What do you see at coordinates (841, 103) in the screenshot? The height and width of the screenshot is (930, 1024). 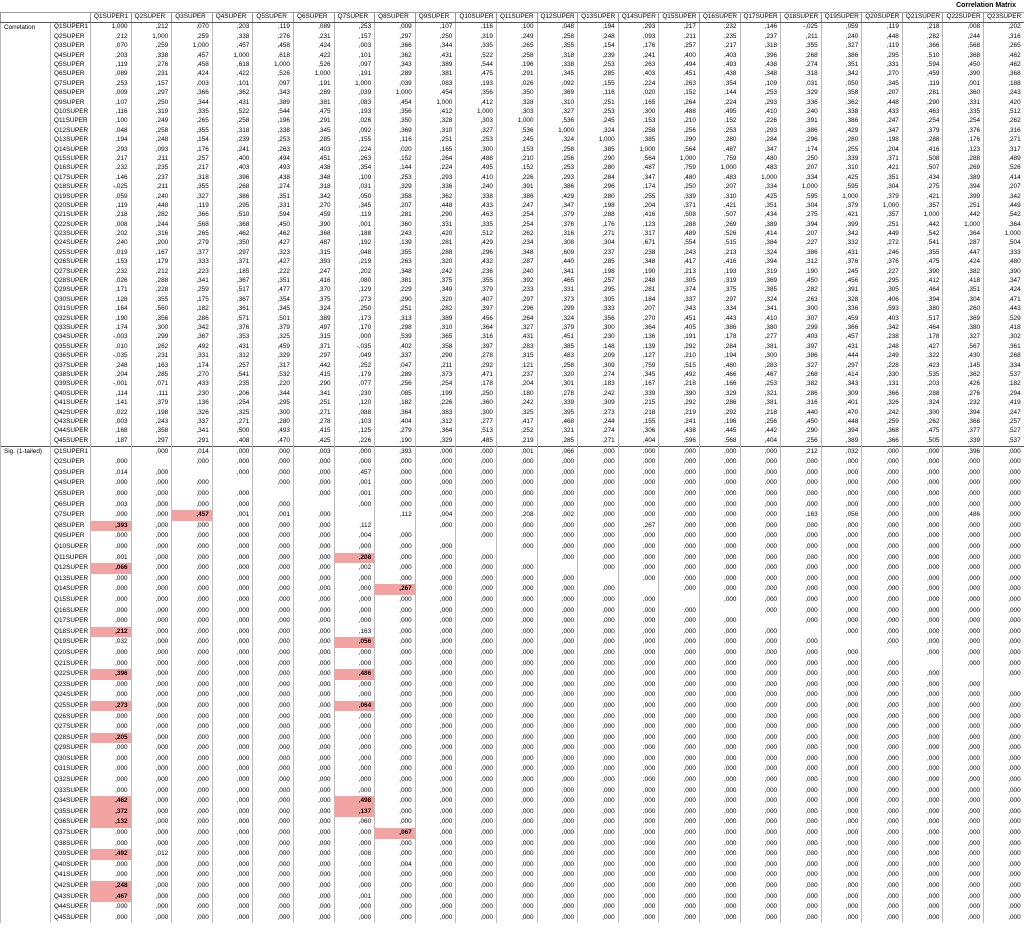 I see `cell: ,362` at bounding box center [841, 103].